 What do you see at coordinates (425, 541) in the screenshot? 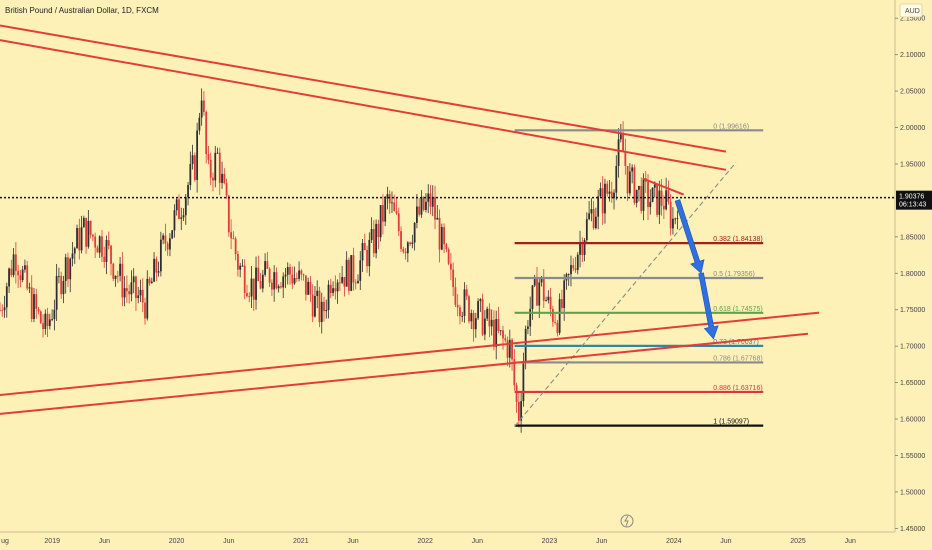
I see `x-tick-label: 2022` at bounding box center [425, 541].